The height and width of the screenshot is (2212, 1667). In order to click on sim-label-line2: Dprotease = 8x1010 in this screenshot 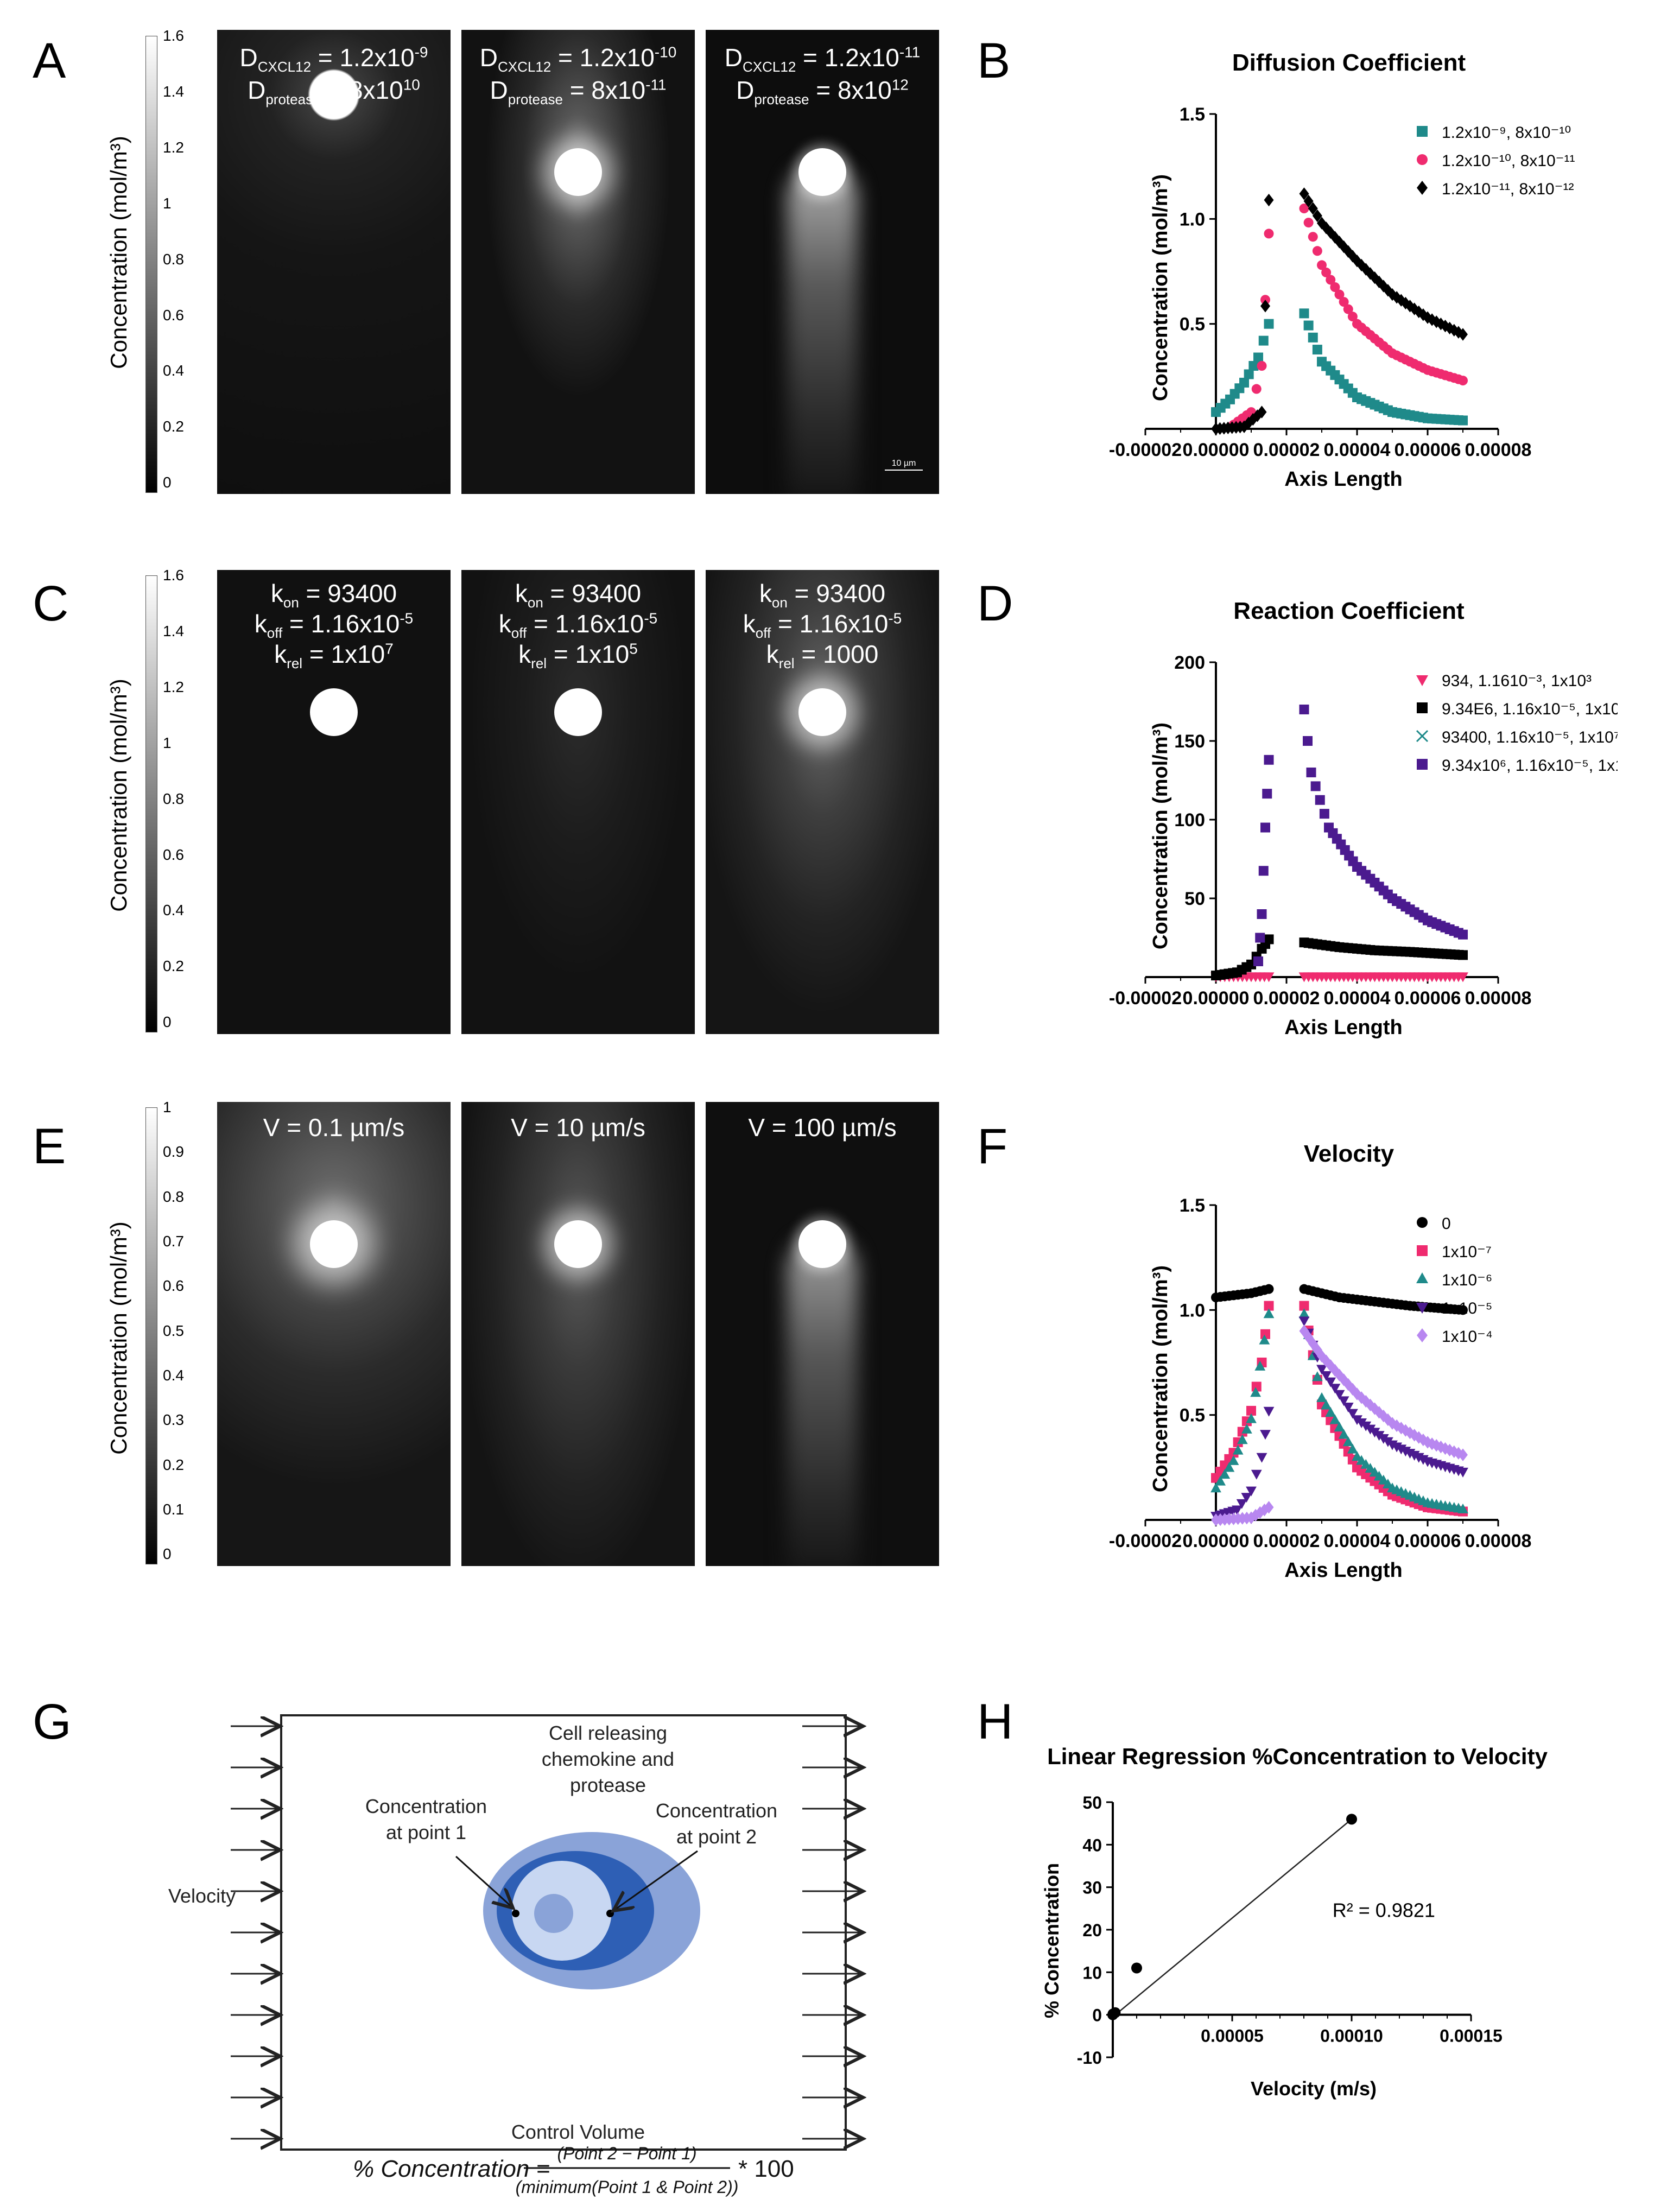, I will do `click(334, 92)`.